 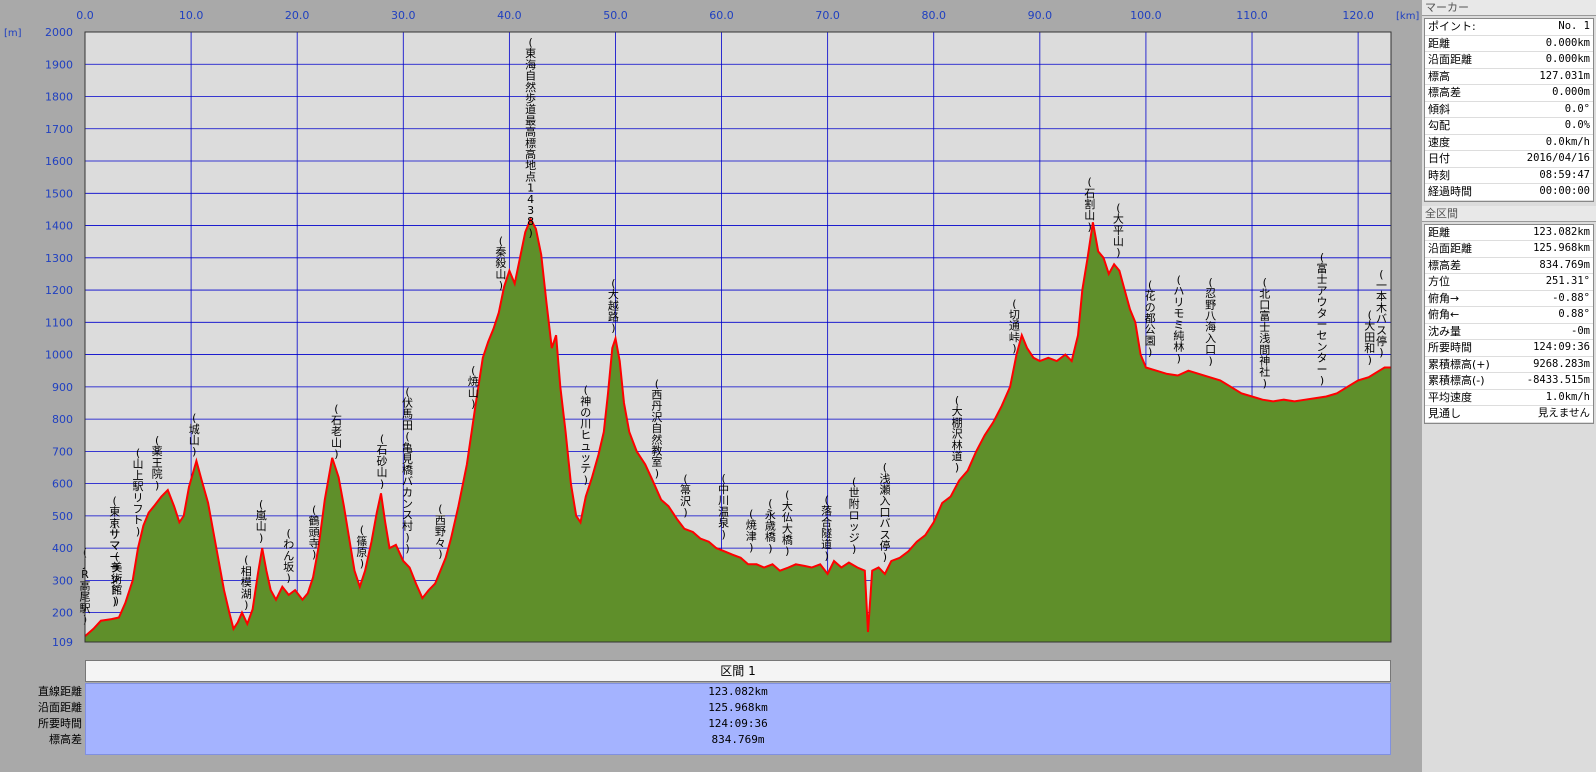 I want to click on x-unit-label: [km], so click(x=1407, y=16).